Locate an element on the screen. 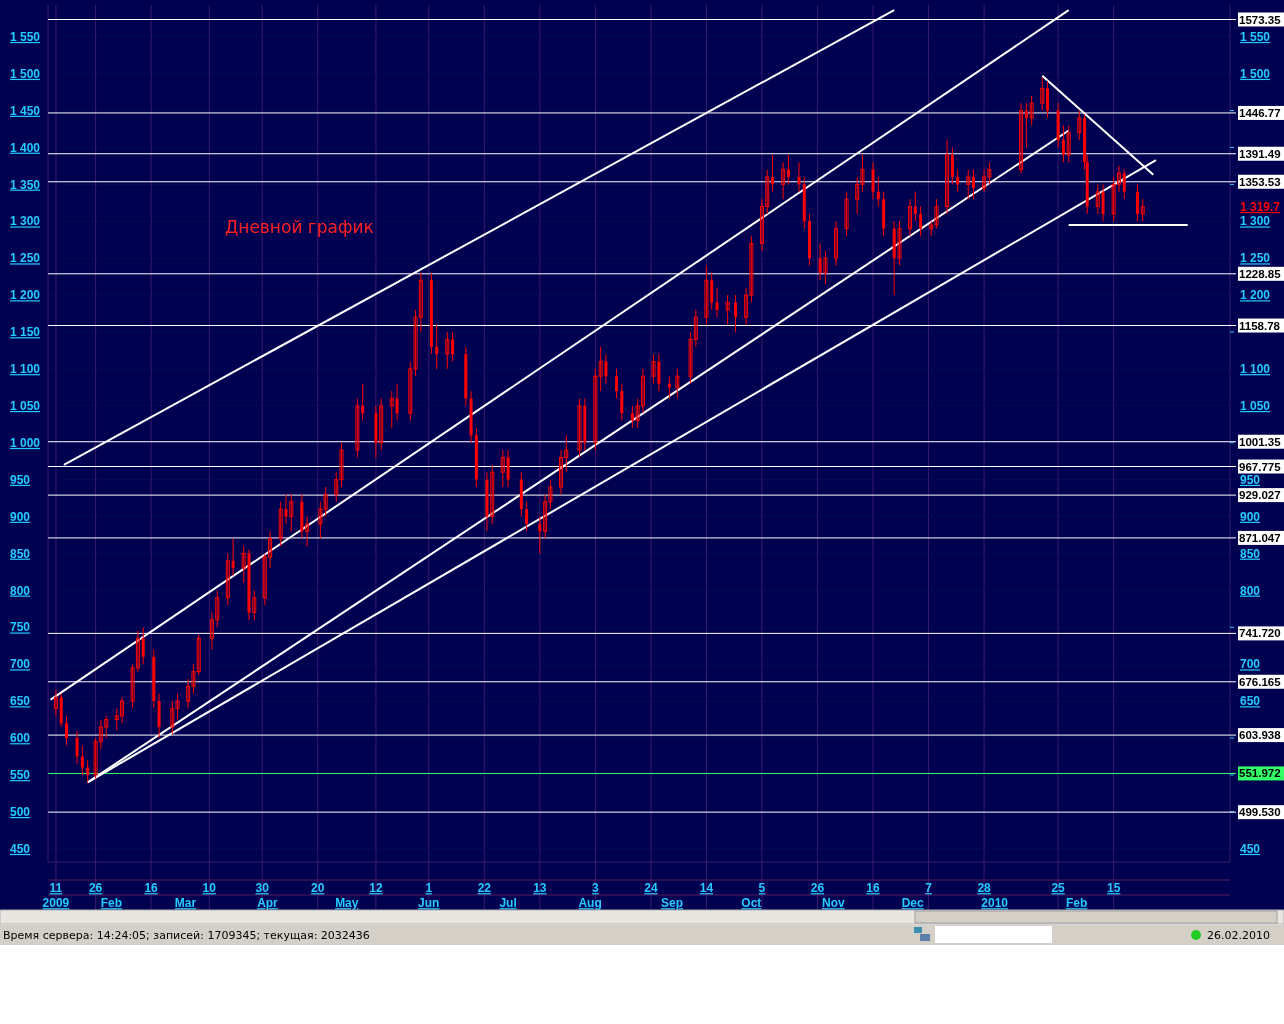 This screenshot has width=1284, height=1024. y-tick-label: 700 is located at coordinates (20, 664).